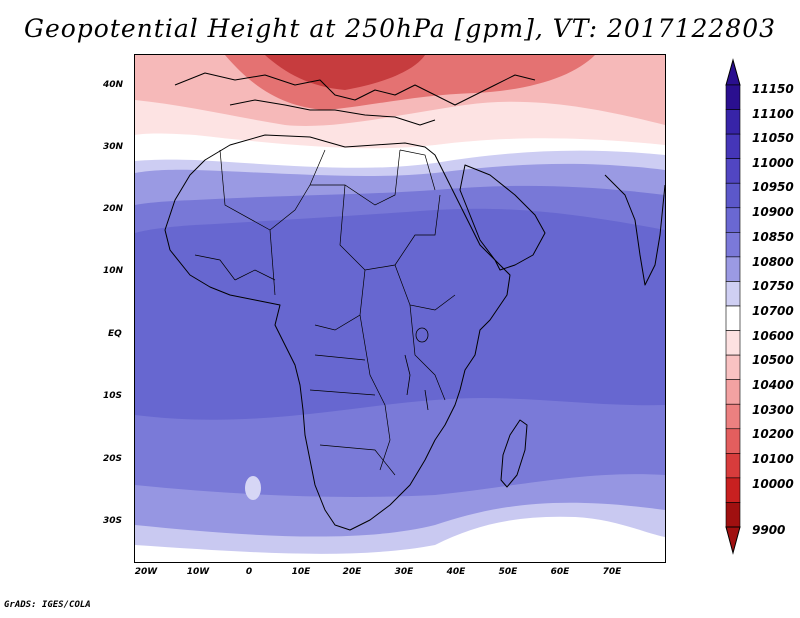  Describe the element at coordinates (773, 484) in the screenshot. I see `colorbar-label-10000: 10000` at that location.